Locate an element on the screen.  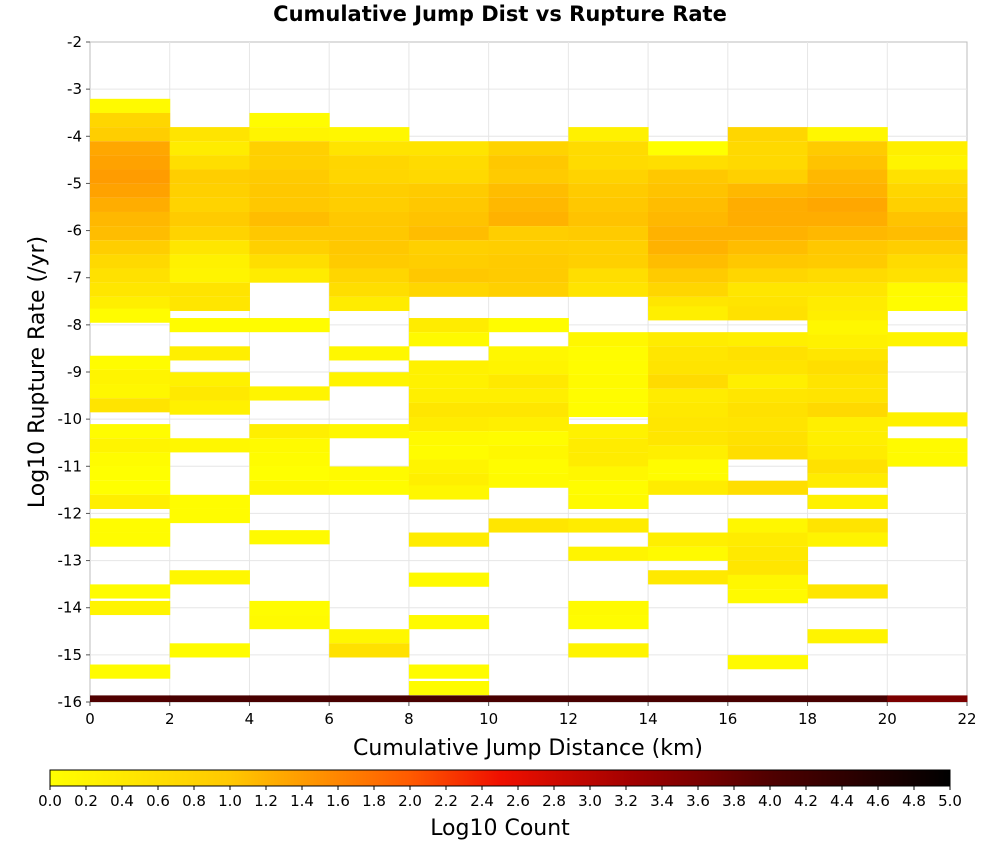
colorbar-tick-label: 4.4 is located at coordinates (842, 801).